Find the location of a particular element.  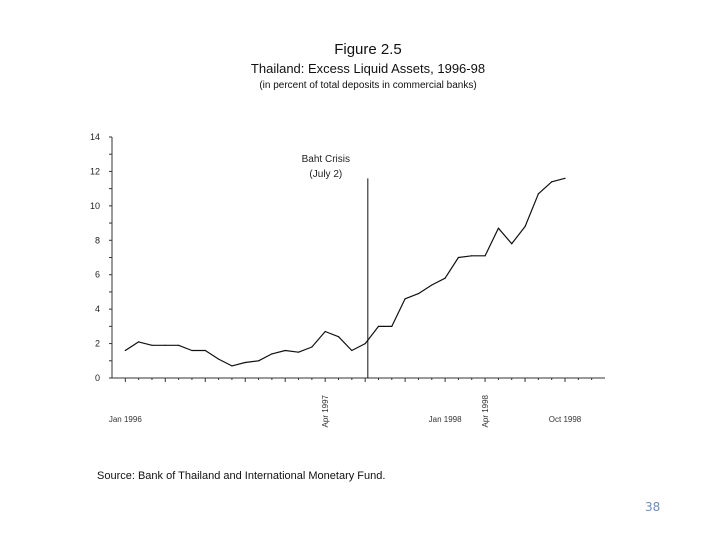

y-tick-label: 0 is located at coordinates (97, 378).